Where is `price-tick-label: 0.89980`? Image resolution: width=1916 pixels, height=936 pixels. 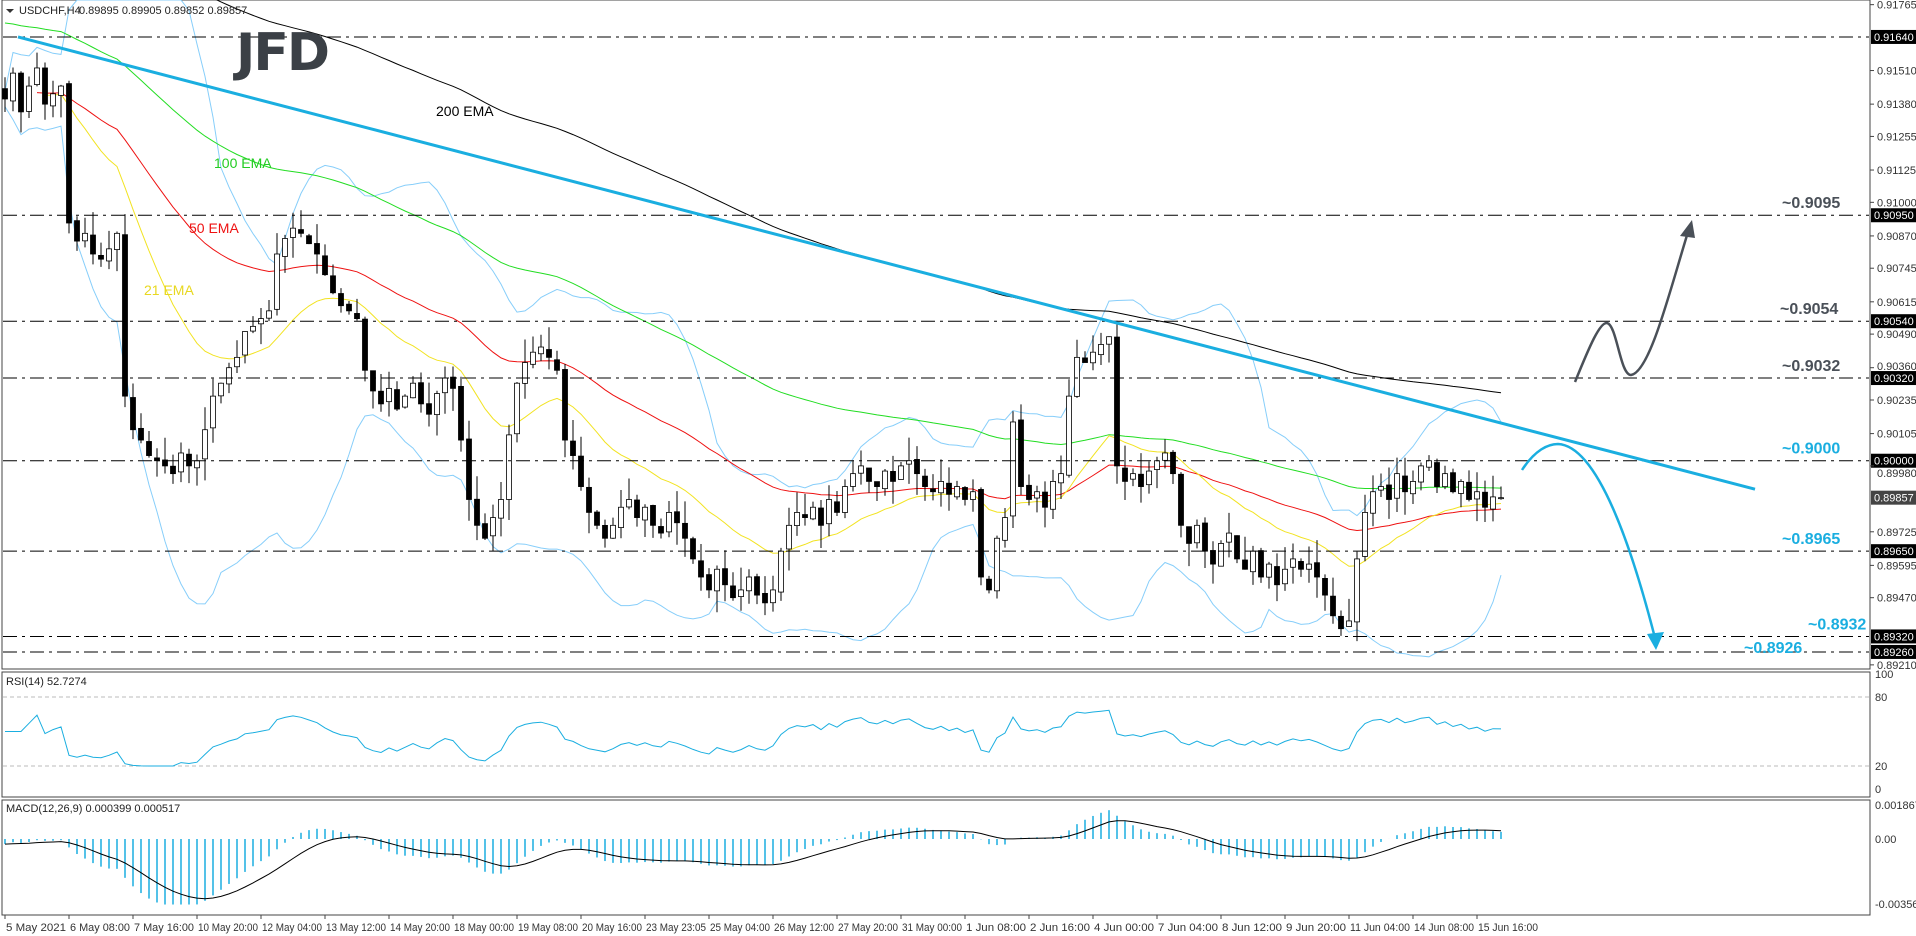
price-tick-label: 0.89980 is located at coordinates (1896, 474).